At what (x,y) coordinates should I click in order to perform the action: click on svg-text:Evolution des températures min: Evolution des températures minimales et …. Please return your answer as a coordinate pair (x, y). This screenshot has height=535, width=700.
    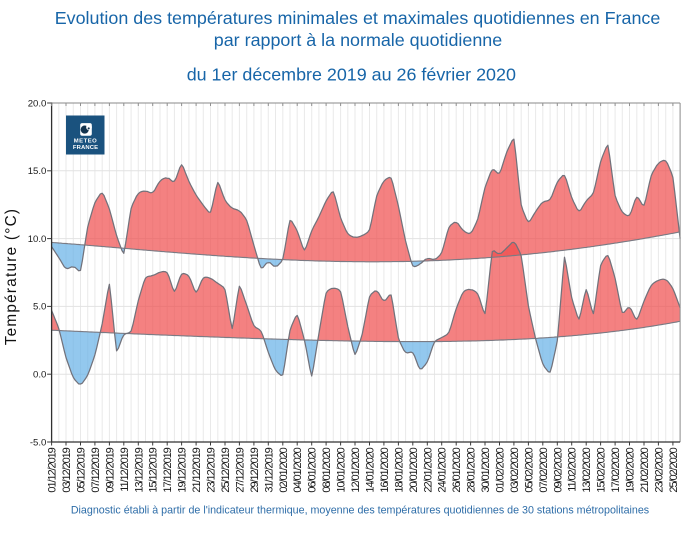
    Looking at the image, I should click on (358, 18).